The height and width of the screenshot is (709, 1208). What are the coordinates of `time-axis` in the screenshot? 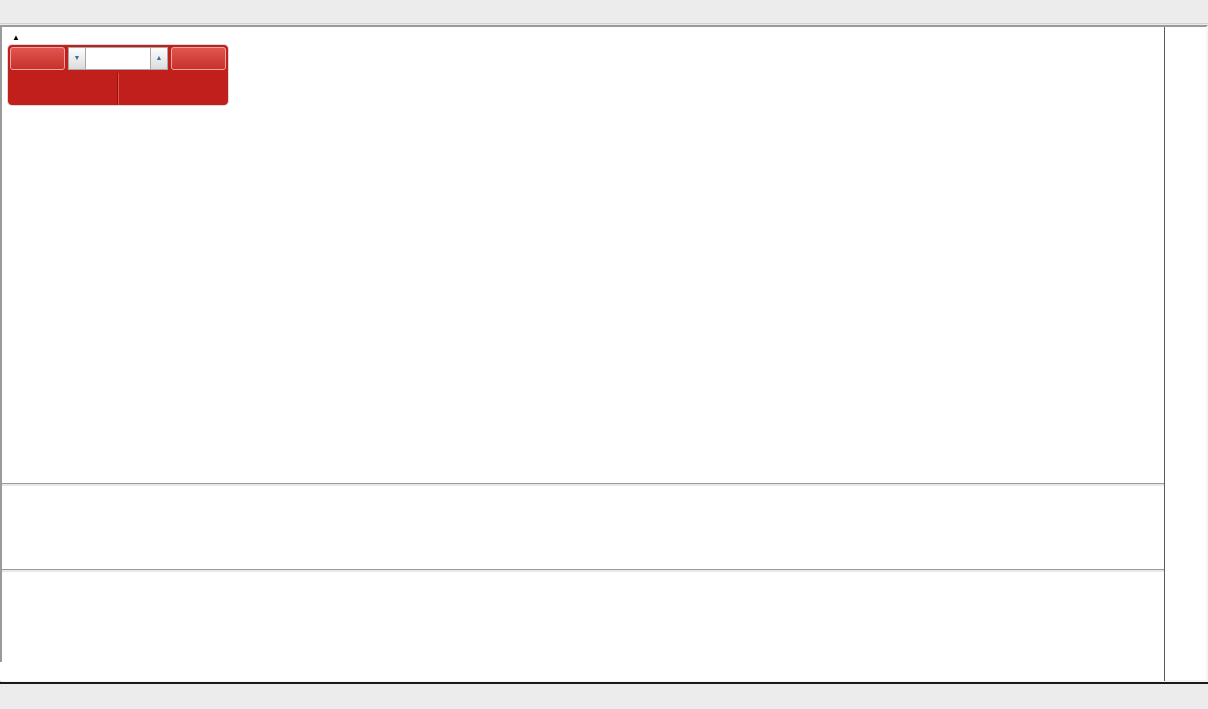 It's located at (582, 671).